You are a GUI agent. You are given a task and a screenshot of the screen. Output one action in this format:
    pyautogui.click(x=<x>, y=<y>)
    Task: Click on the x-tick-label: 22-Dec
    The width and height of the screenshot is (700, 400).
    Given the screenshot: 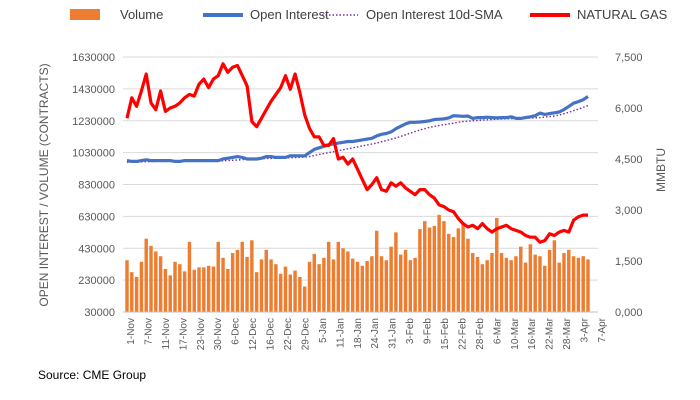 What is the action you would take?
    pyautogui.click(x=288, y=334)
    